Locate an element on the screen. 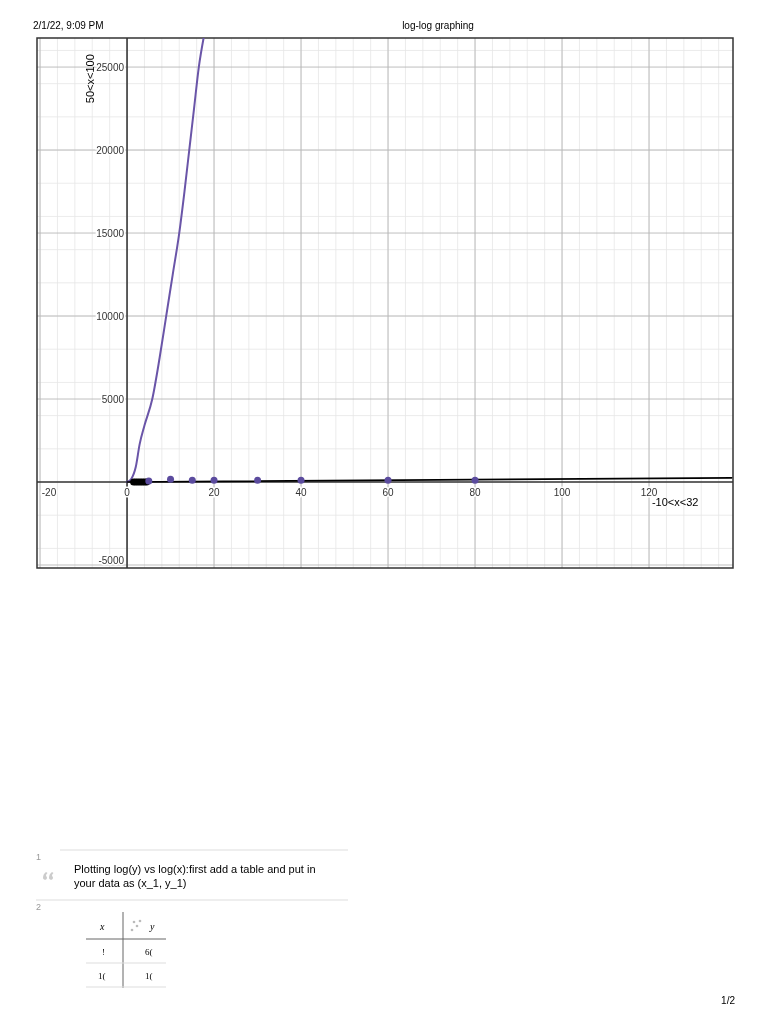 Image resolution: width=768 pixels, height=1024 pixels. y-tick-label: 25000 is located at coordinates (110, 67).